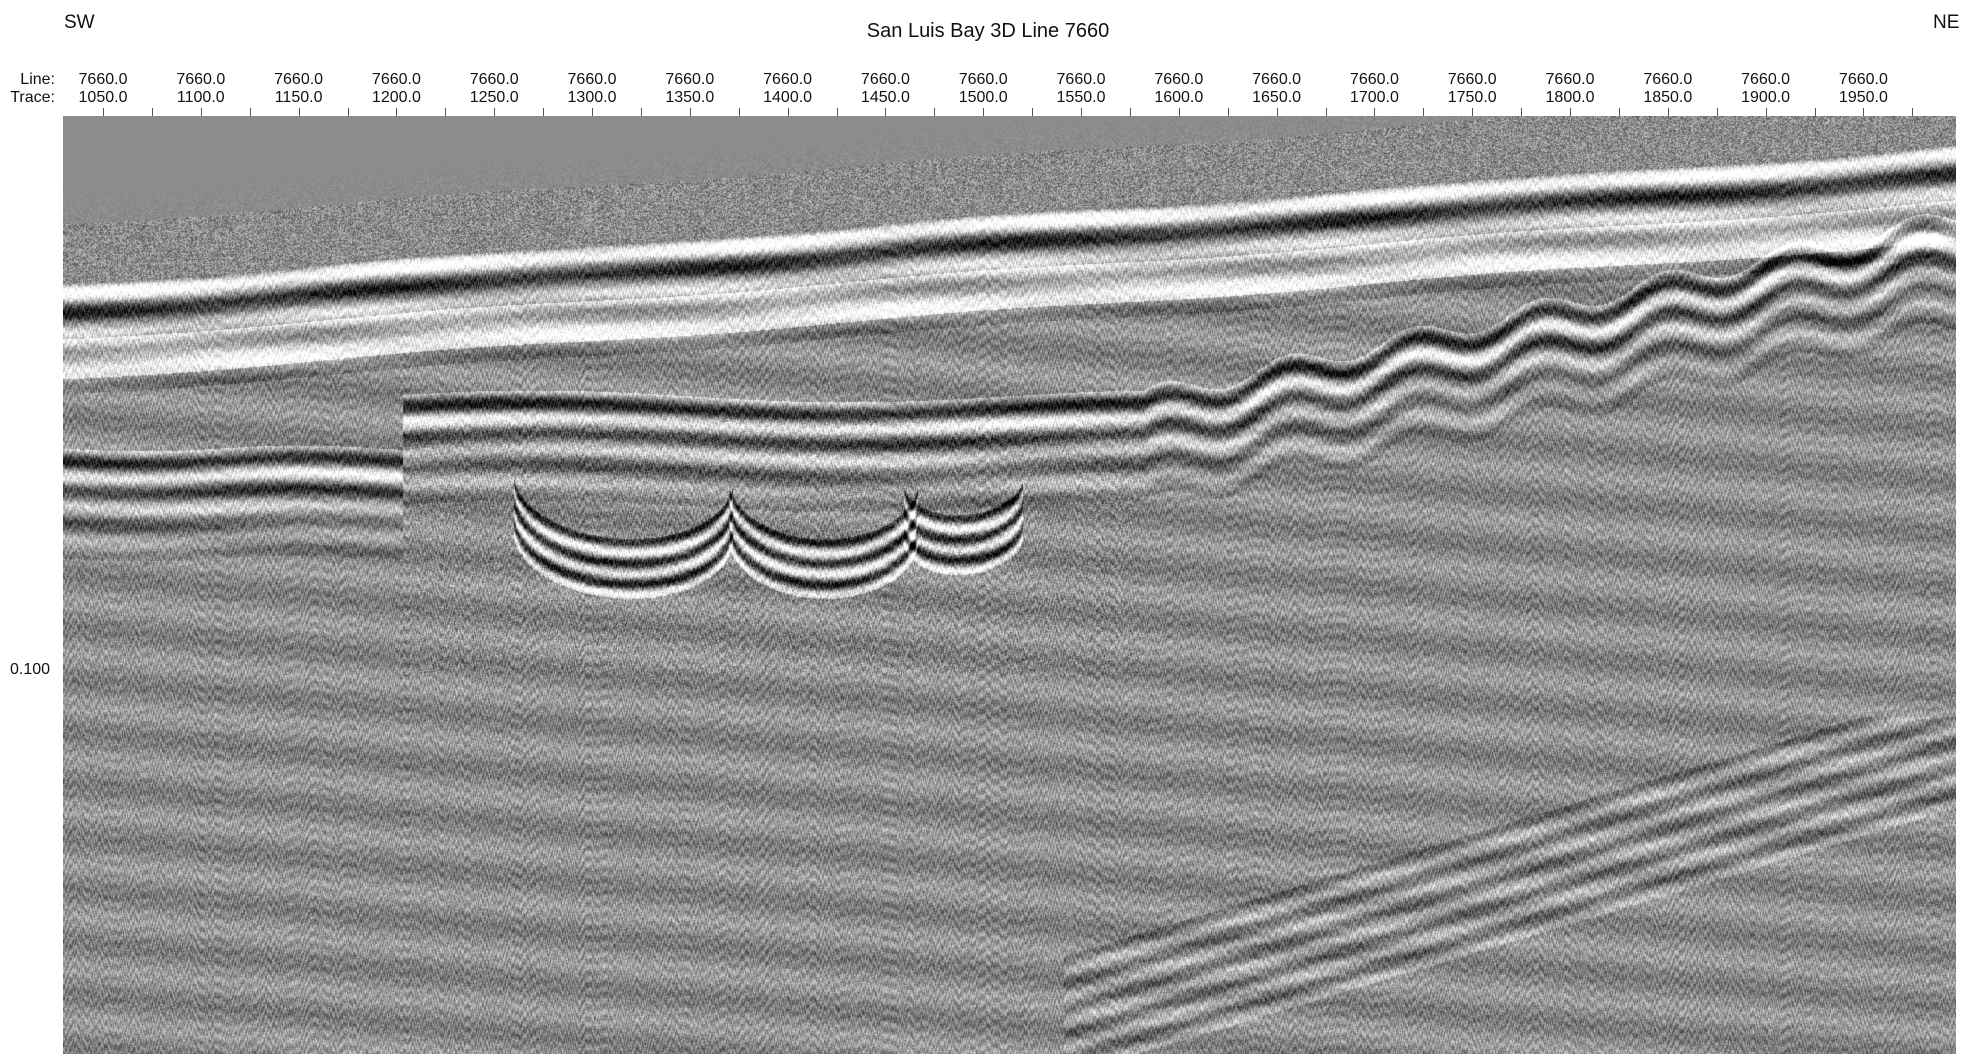 This screenshot has width=1976, height=1058. I want to click on tick-trace-value: 1850.0, so click(1668, 97).